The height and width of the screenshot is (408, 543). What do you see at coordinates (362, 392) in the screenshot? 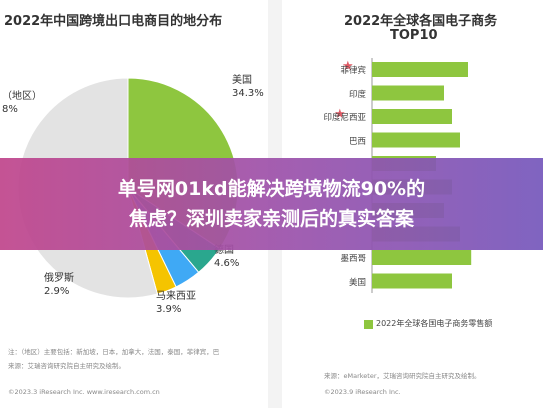
I see `bar-footer-copyright: ©2023.9 iResearch Inc.` at bounding box center [362, 392].